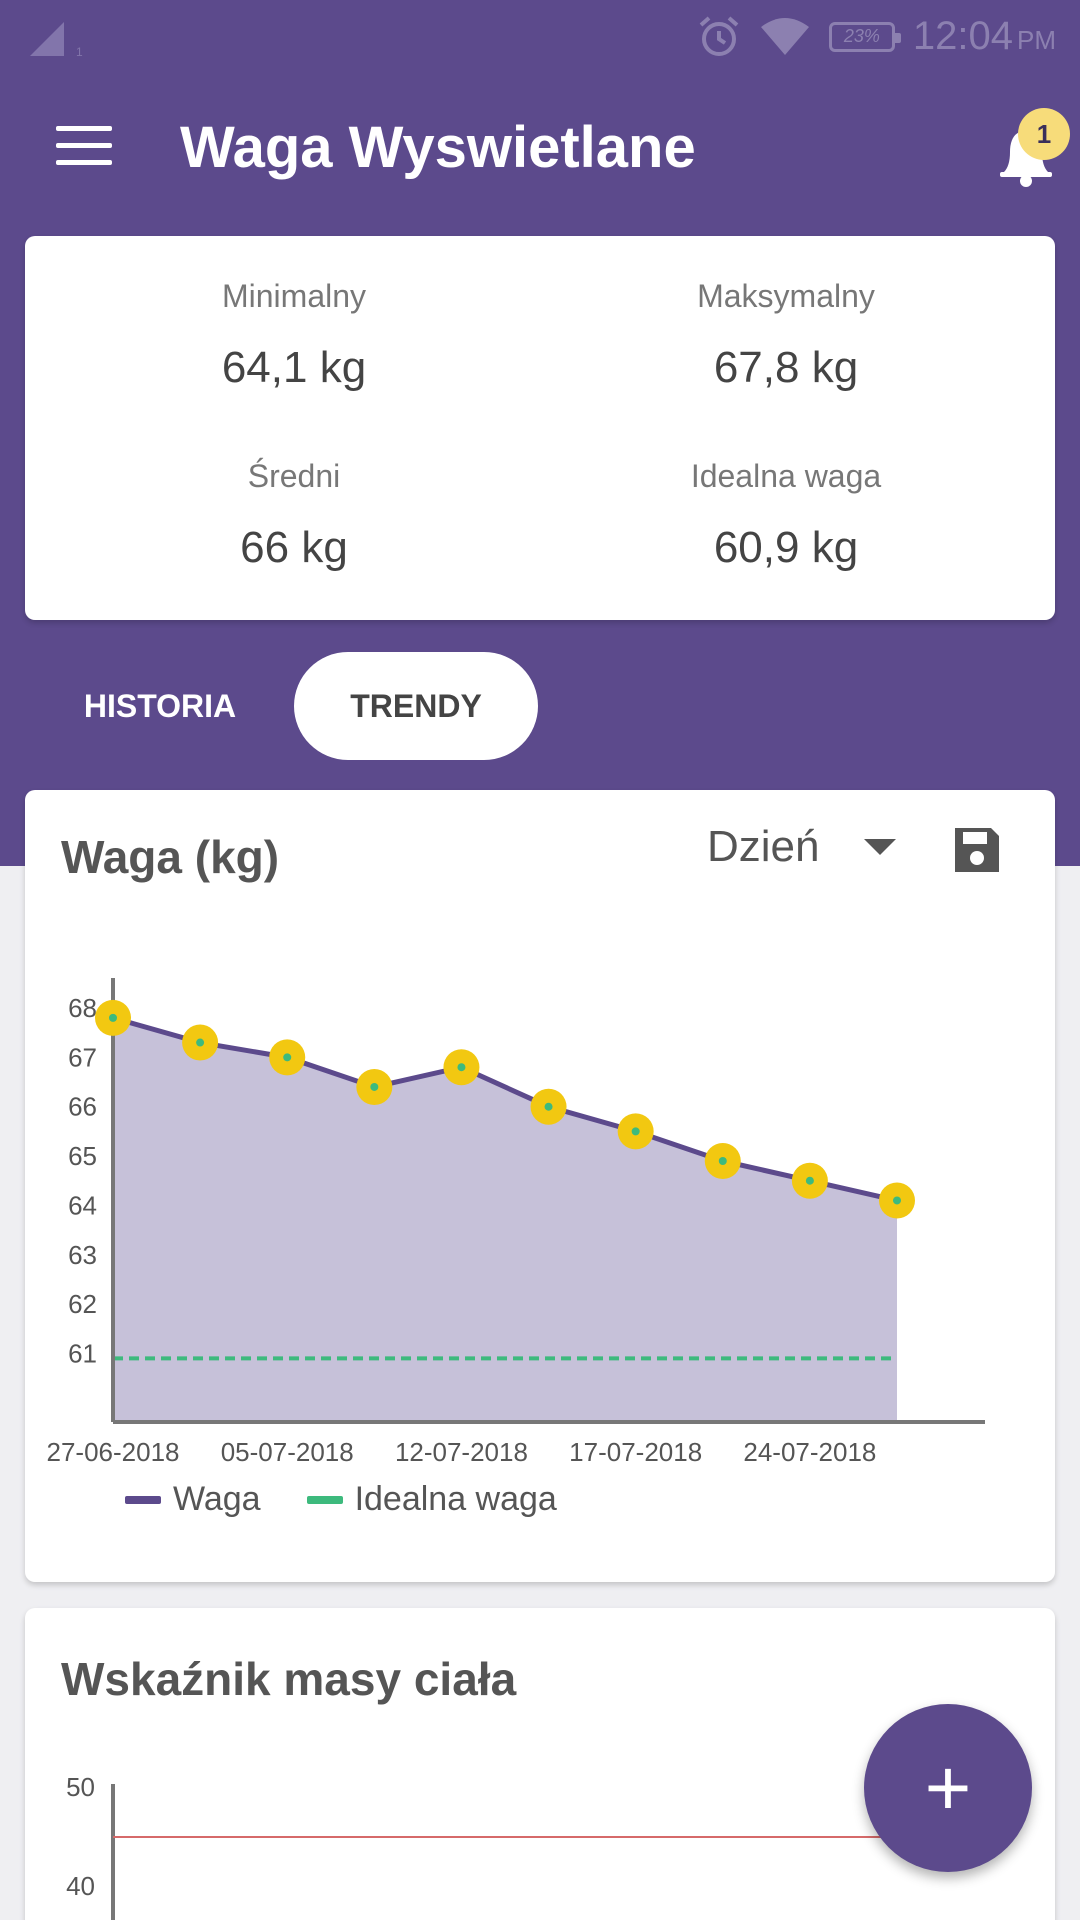 This screenshot has height=1920, width=1080. I want to click on stat-value: 66 kg, so click(294, 547).